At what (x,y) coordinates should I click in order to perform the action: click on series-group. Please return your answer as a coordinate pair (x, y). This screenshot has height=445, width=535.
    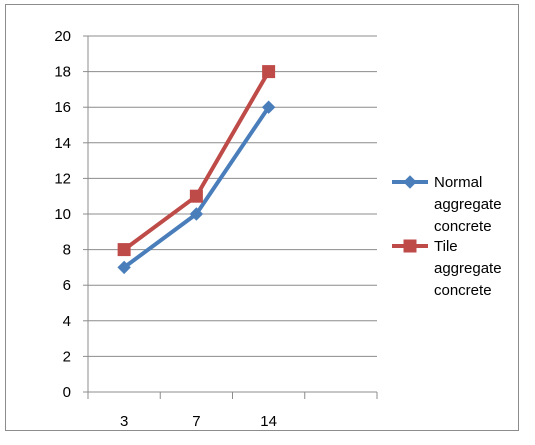
    Looking at the image, I should click on (196, 170).